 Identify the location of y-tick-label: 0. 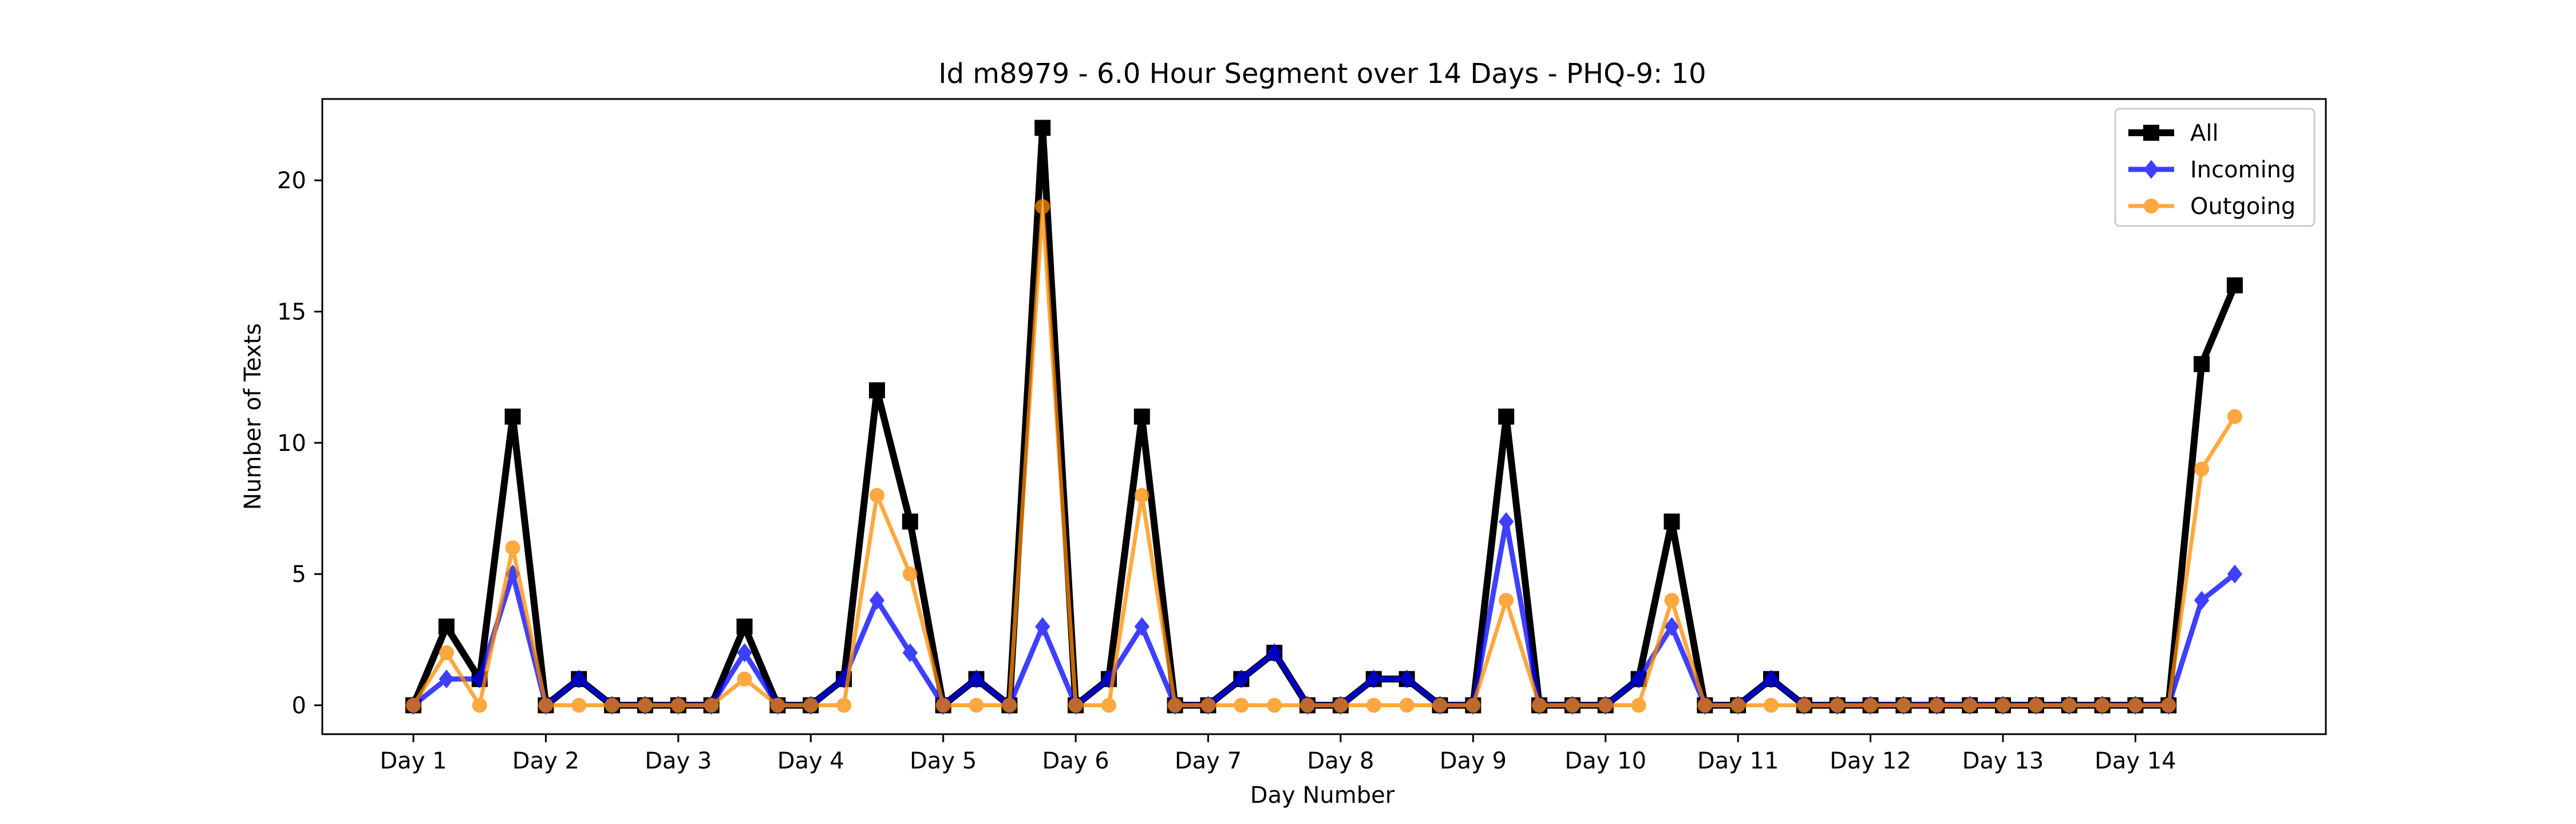
(299, 706).